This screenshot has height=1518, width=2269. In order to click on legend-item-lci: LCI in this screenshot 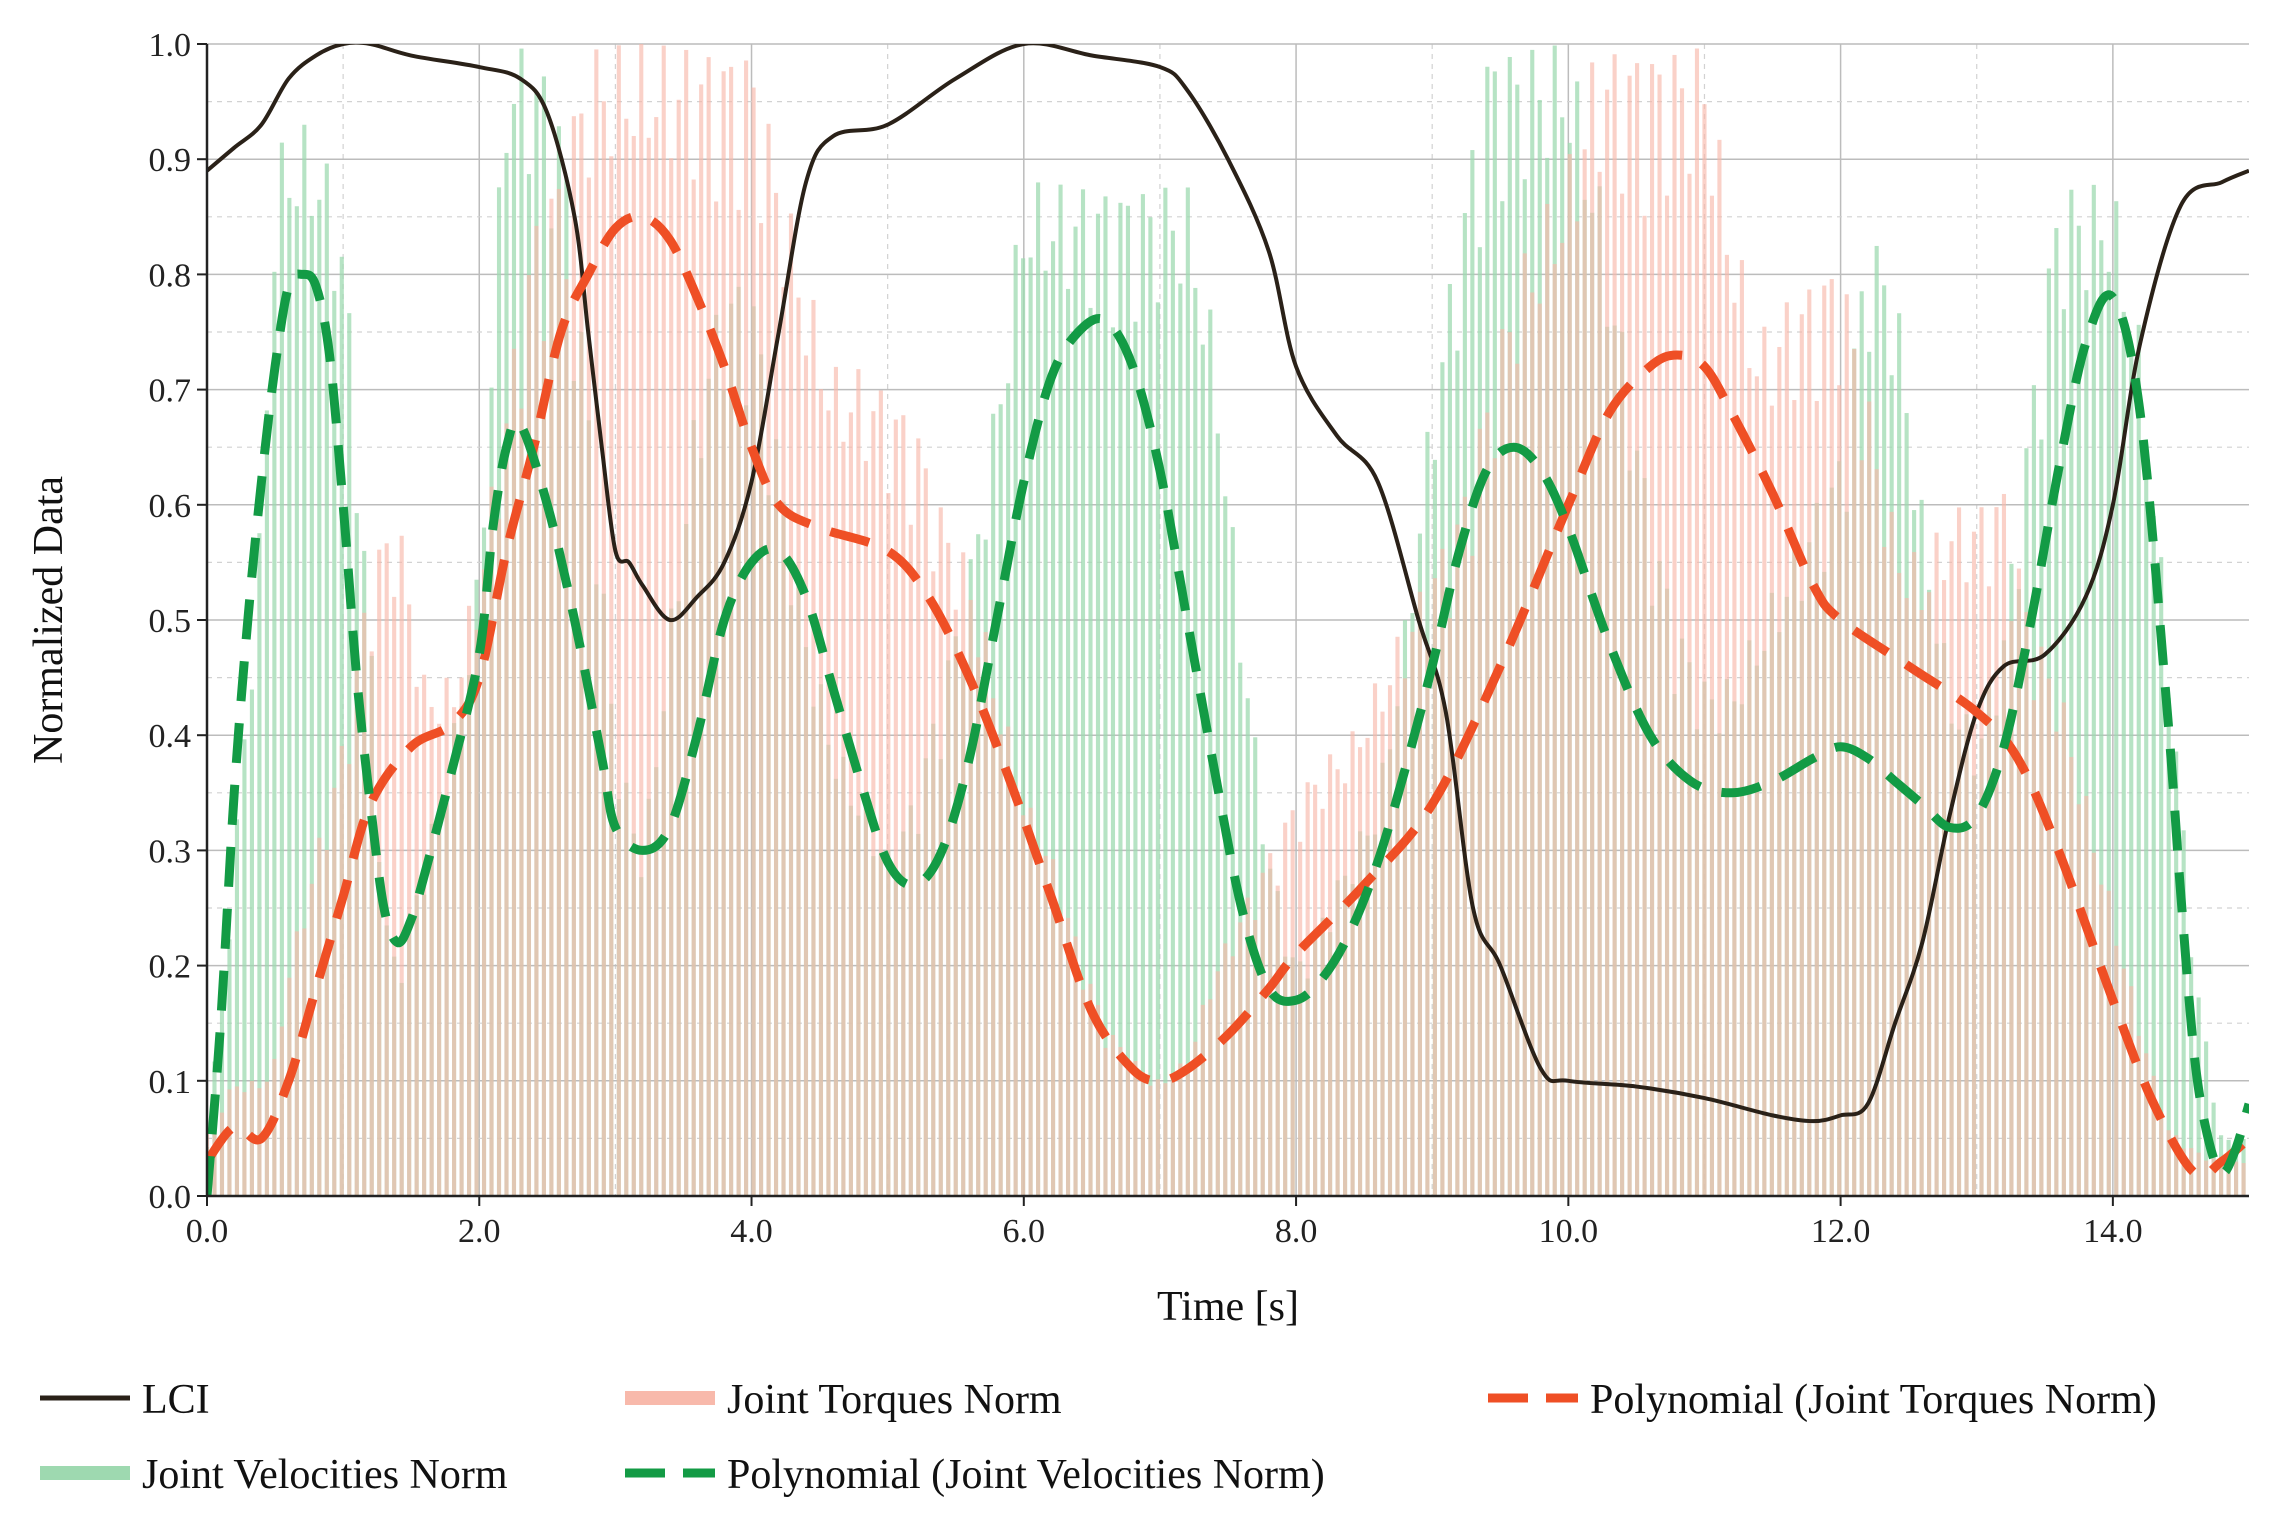, I will do `click(125, 1400)`.